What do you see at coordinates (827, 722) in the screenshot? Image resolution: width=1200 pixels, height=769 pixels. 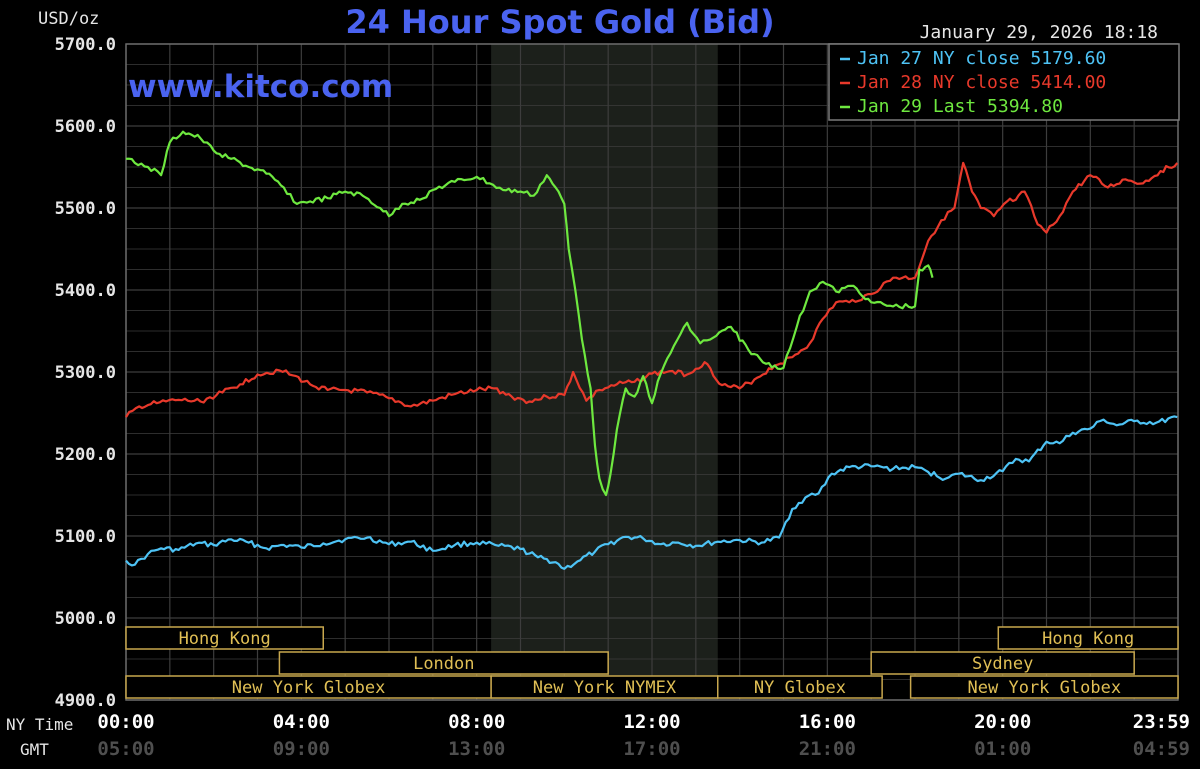 I see `x-tick-ny: 16:00` at bounding box center [827, 722].